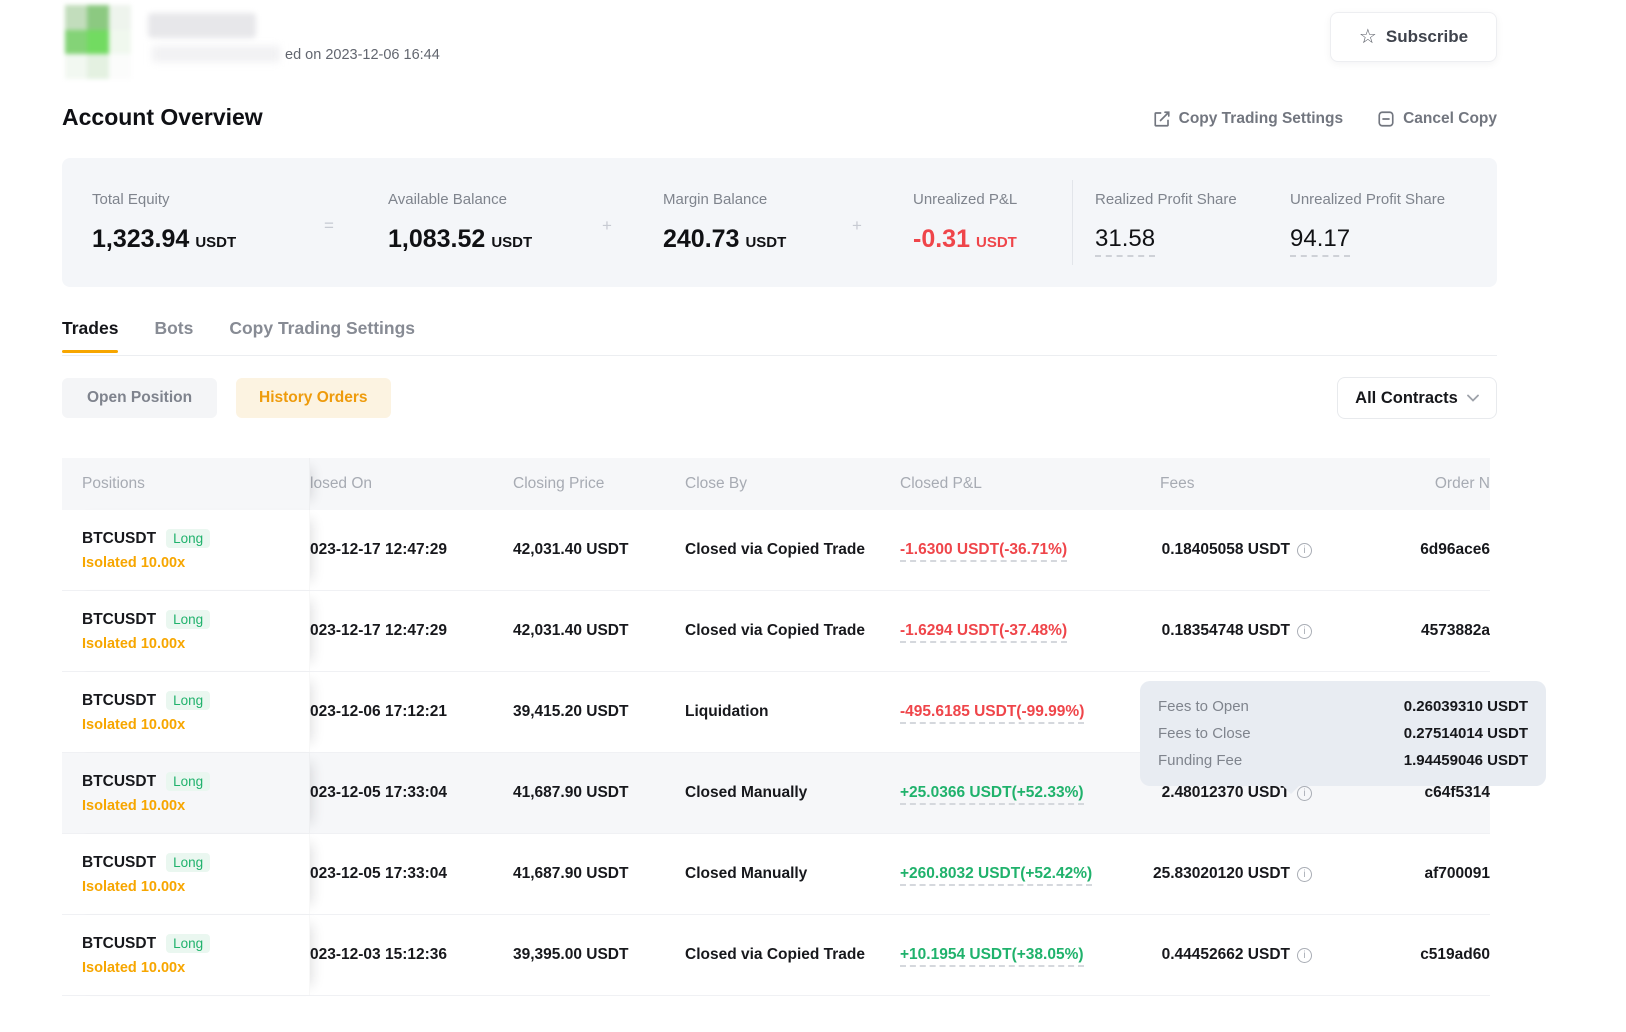 The image size is (1626, 1032). I want to click on closed-pnl: -495.6185 USDT(-99.99%), so click(992, 713).